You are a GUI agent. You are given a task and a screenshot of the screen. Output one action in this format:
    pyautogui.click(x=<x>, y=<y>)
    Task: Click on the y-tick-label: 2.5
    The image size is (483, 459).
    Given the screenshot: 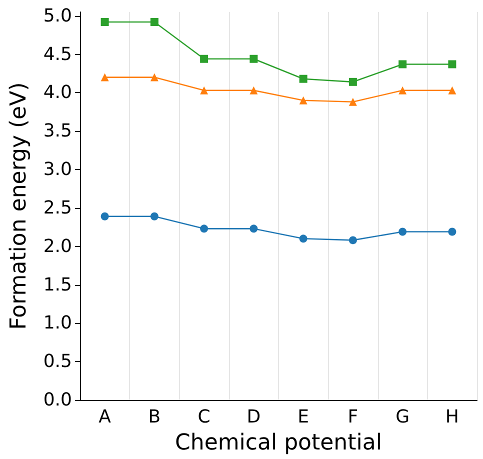 What is the action you would take?
    pyautogui.click(x=57, y=207)
    